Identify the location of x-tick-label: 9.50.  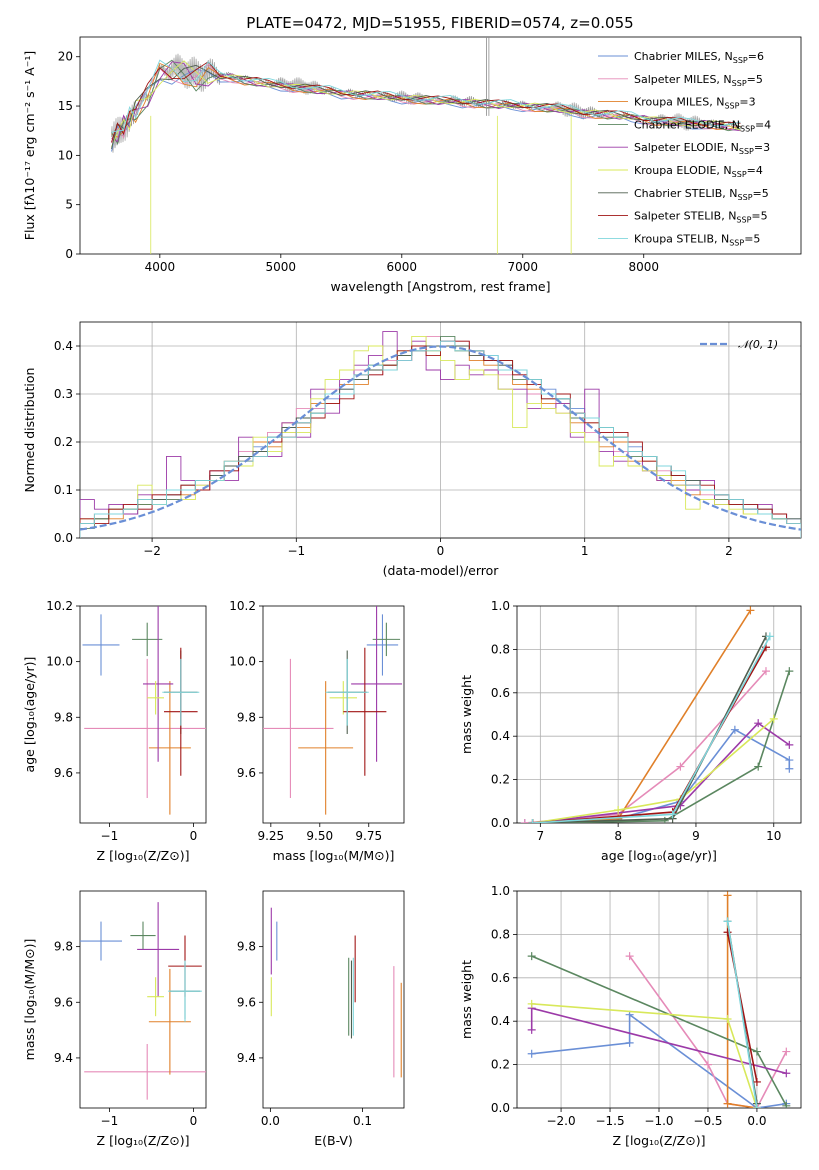
(319, 836).